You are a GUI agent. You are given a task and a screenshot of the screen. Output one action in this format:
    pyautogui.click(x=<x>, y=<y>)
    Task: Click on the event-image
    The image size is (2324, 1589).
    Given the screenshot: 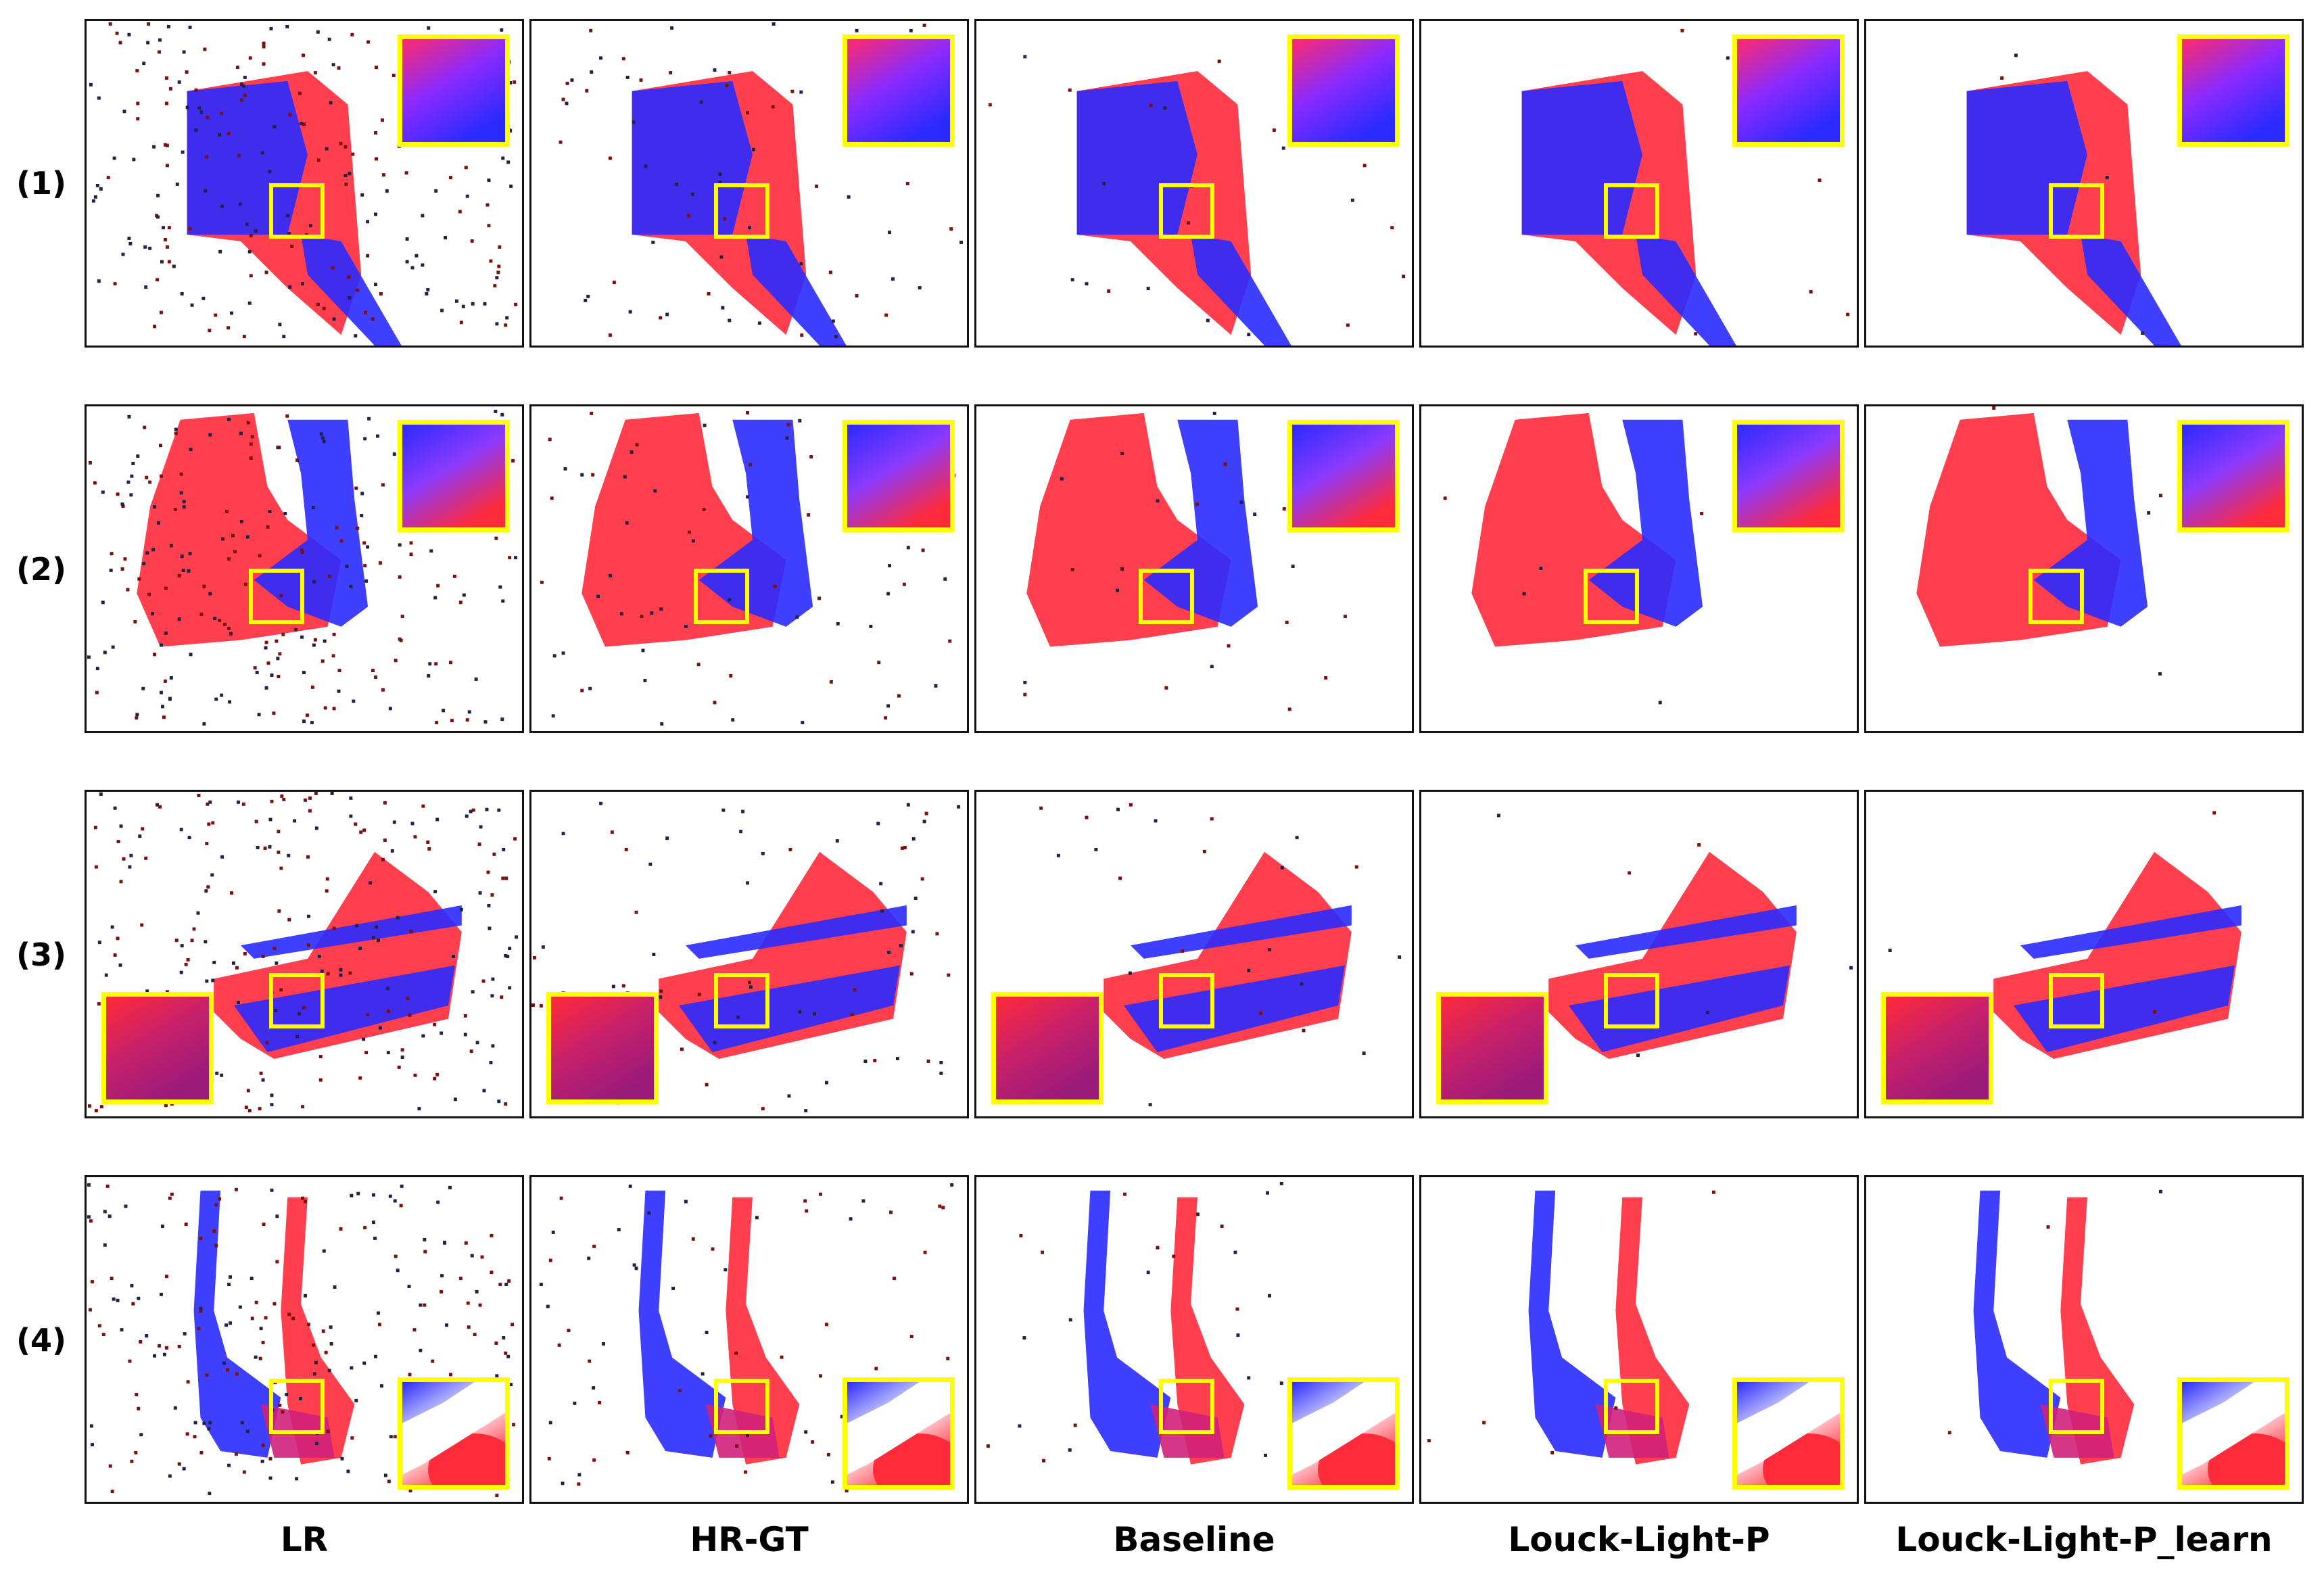 What is the action you would take?
    pyautogui.click(x=1220, y=955)
    